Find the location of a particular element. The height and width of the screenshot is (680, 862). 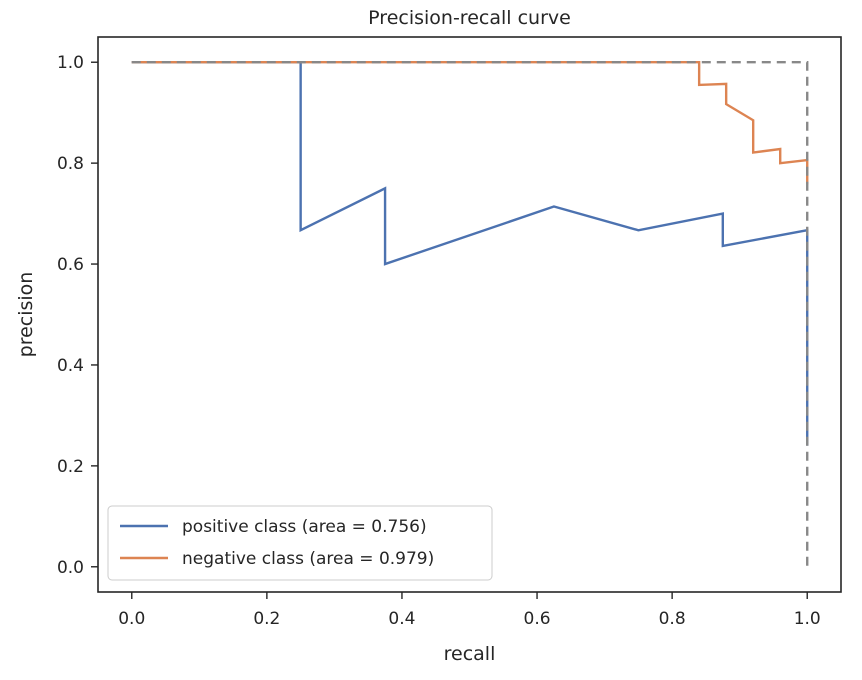

y-tick-label: 1.0 is located at coordinates (70, 63).